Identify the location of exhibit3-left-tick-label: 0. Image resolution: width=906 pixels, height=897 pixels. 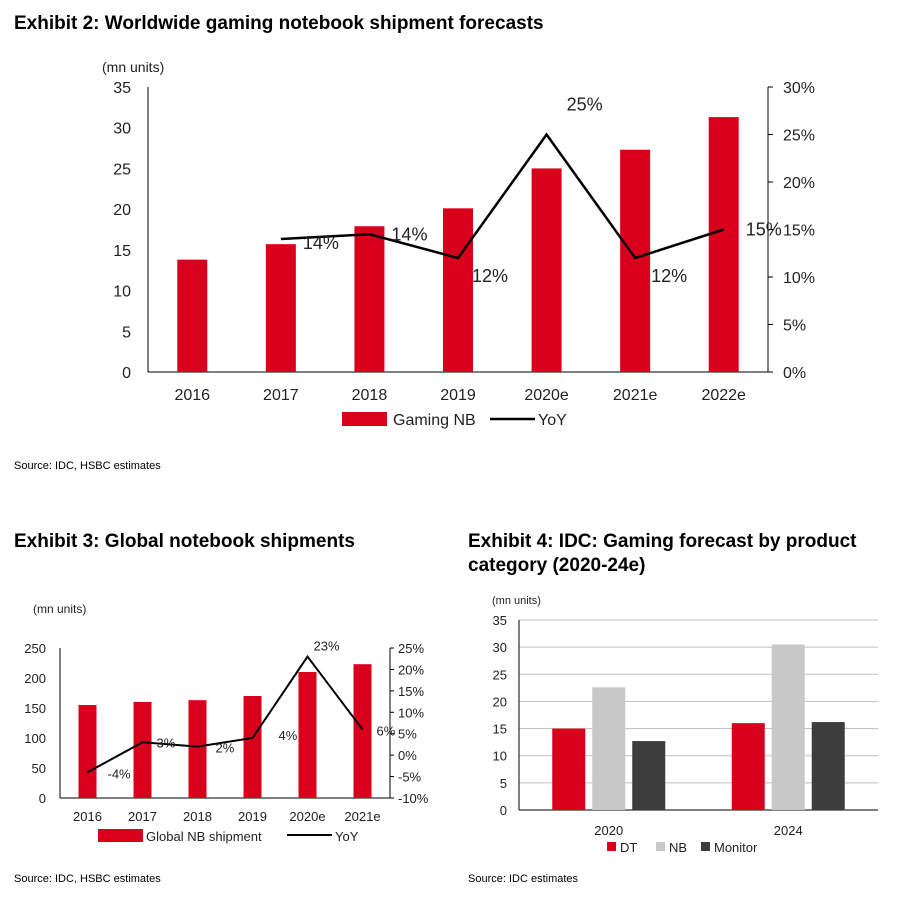
(42, 798).